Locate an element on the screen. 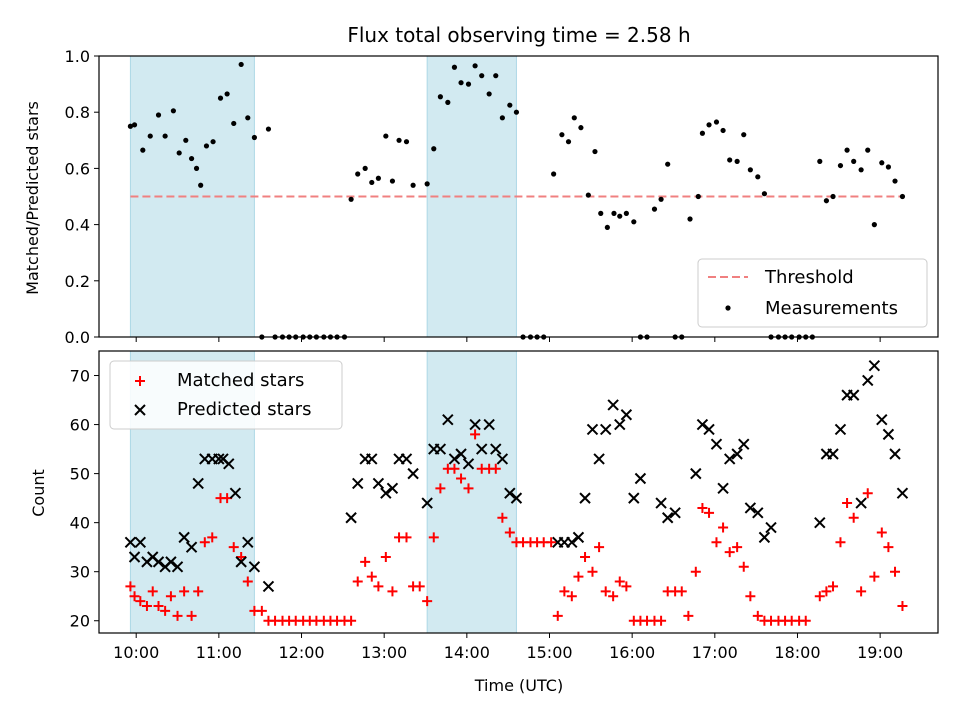  y-tick-label: 0.6 is located at coordinates (77, 168).